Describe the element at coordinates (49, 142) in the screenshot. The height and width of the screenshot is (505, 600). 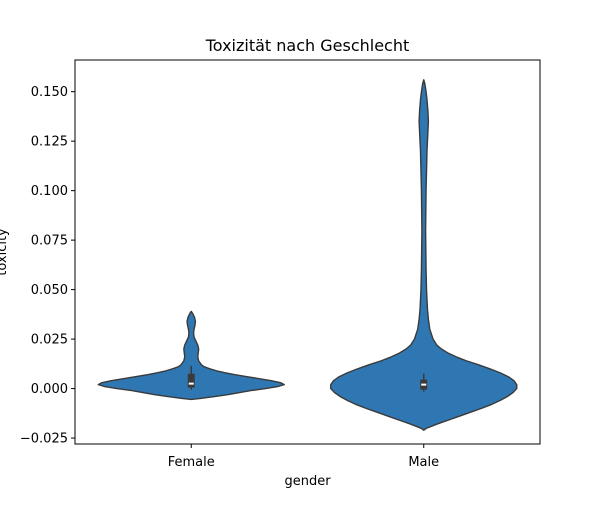
I see `y-tick-label: 0.125` at that location.